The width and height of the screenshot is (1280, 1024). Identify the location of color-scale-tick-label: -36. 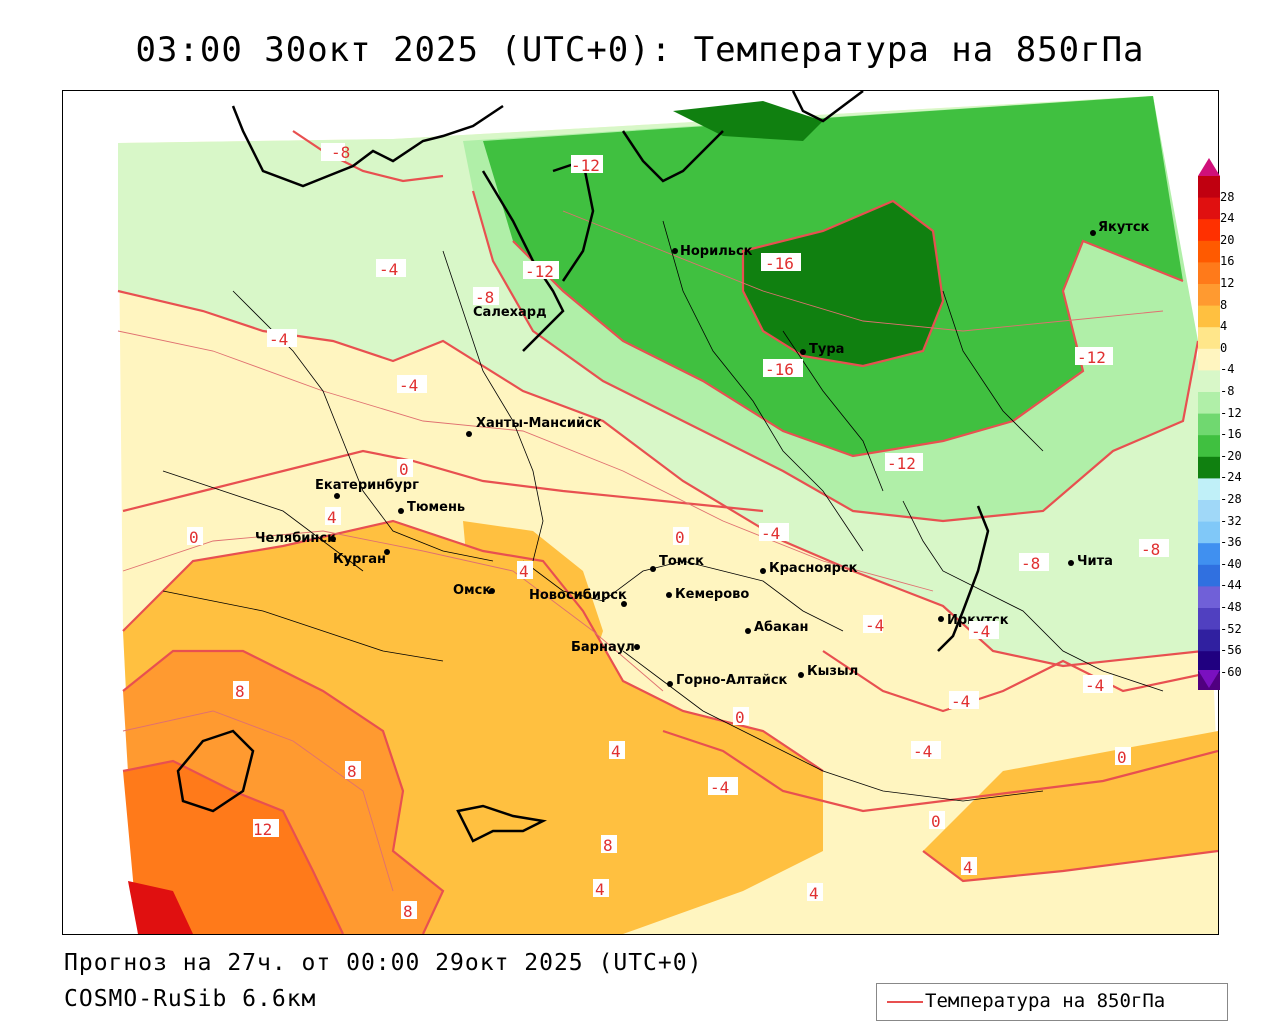
(1231, 542).